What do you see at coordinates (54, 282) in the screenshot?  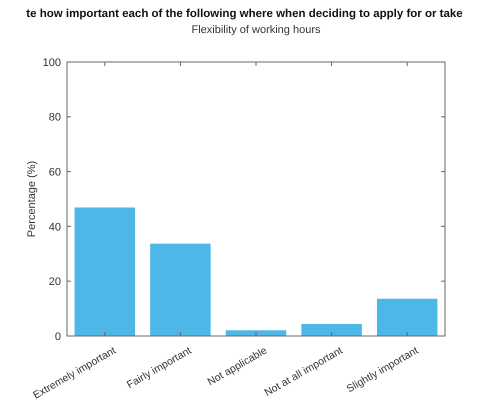 I see `y-tick-label: 20` at bounding box center [54, 282].